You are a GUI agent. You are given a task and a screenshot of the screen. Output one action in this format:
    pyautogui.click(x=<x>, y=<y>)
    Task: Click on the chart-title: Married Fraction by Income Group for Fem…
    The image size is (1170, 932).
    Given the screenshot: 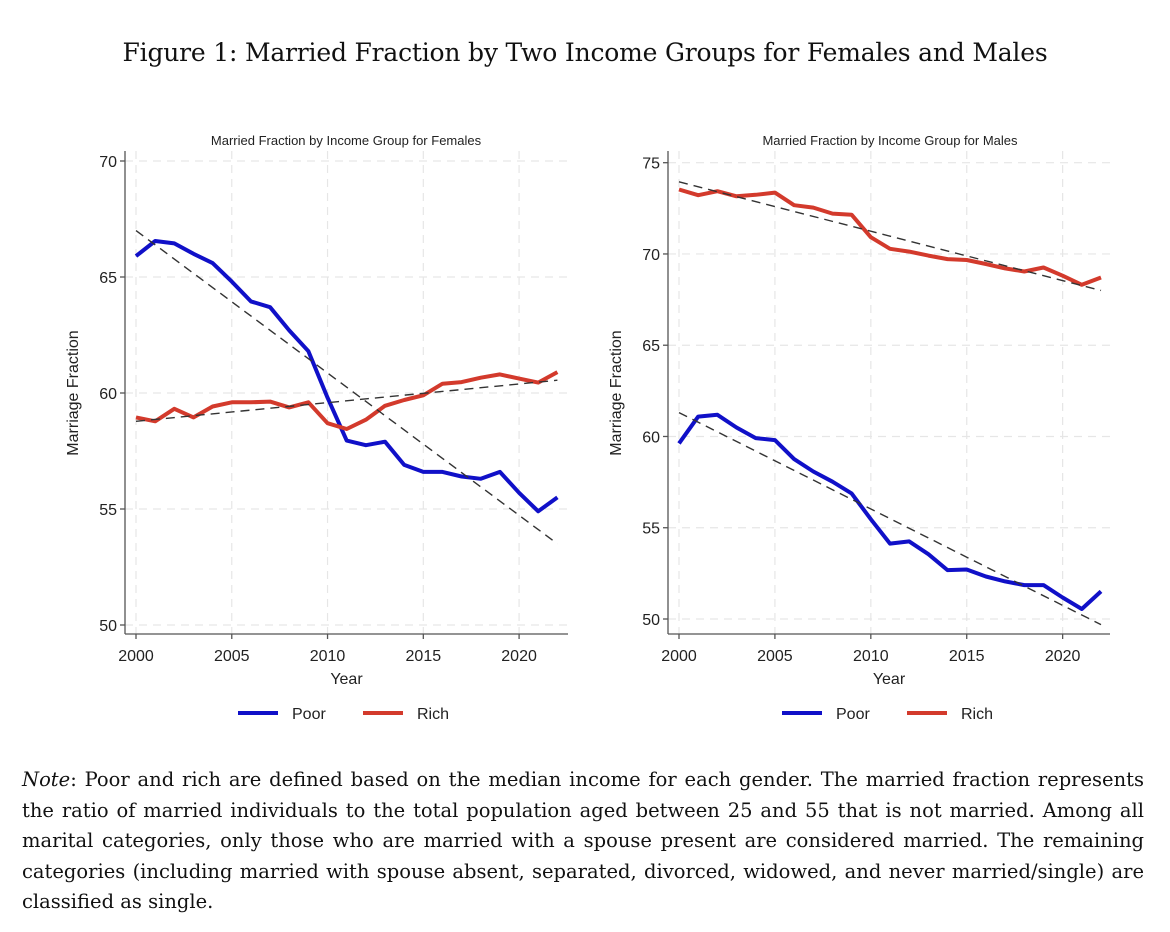 What is the action you would take?
    pyautogui.click(x=346, y=140)
    